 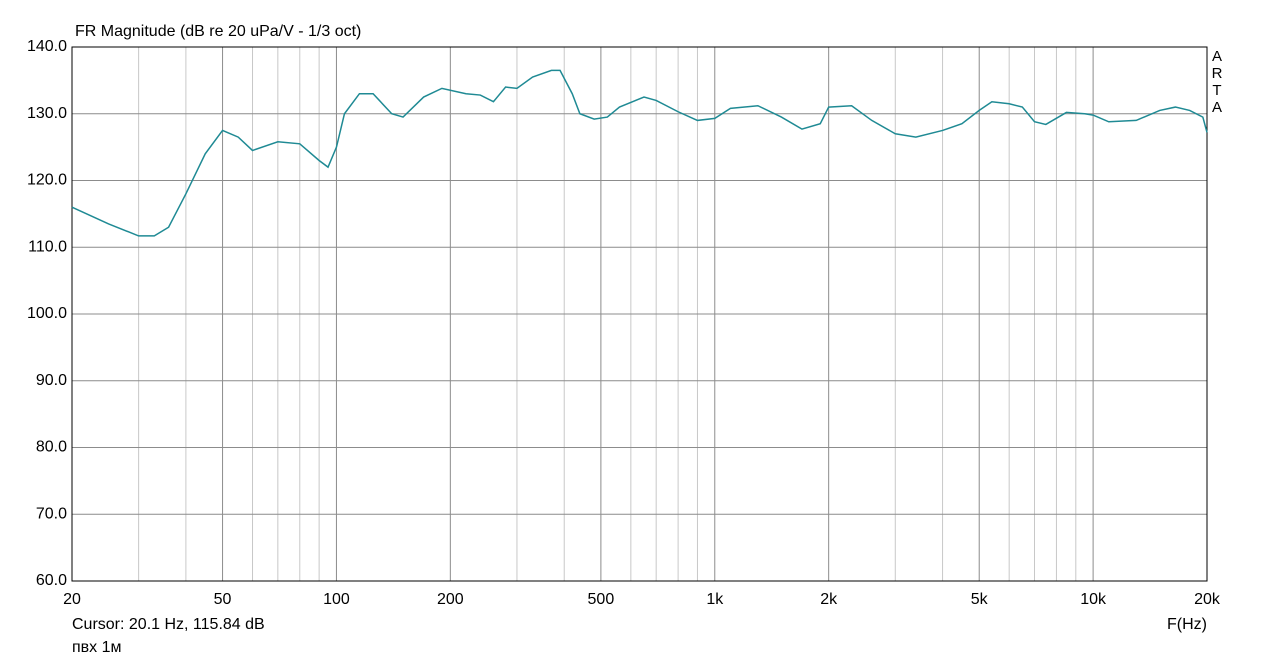 I want to click on x-tick-label: 5k, so click(x=980, y=599).